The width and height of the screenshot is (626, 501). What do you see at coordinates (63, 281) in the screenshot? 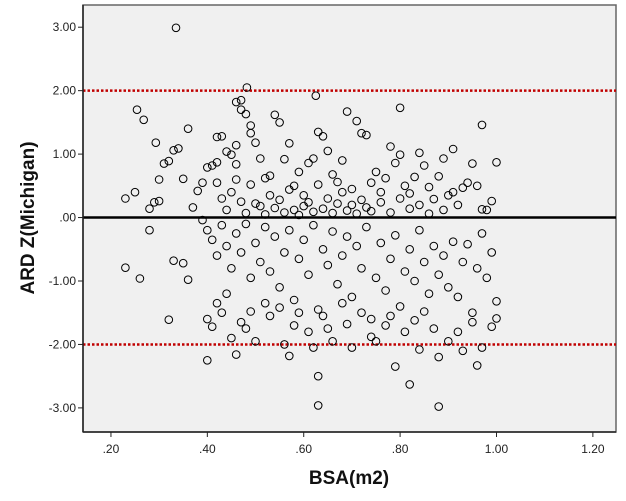
I see `y-tick-label: -1.00` at bounding box center [63, 281].